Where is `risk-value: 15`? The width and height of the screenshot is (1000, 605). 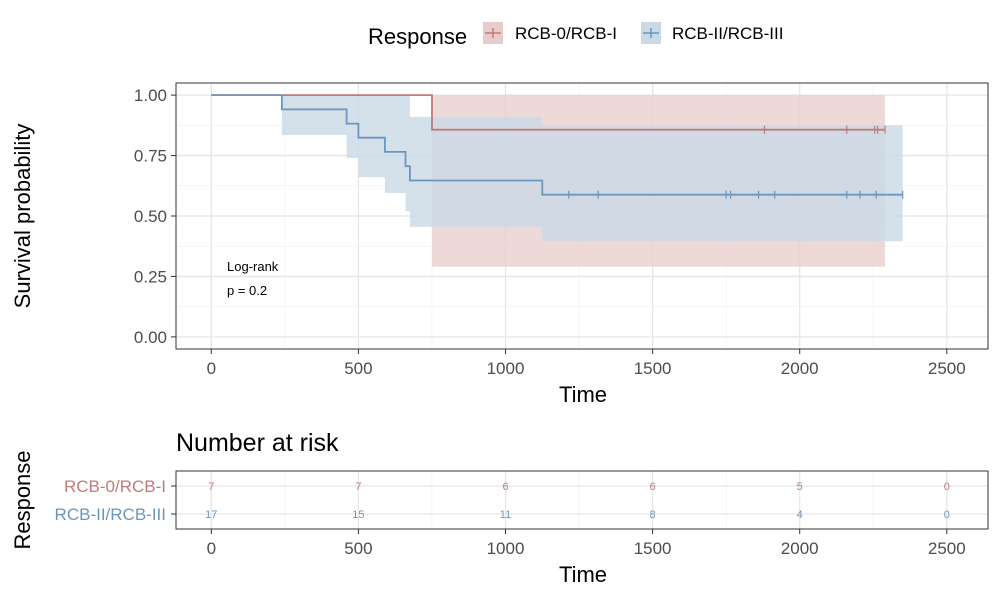 risk-value: 15 is located at coordinates (358, 515).